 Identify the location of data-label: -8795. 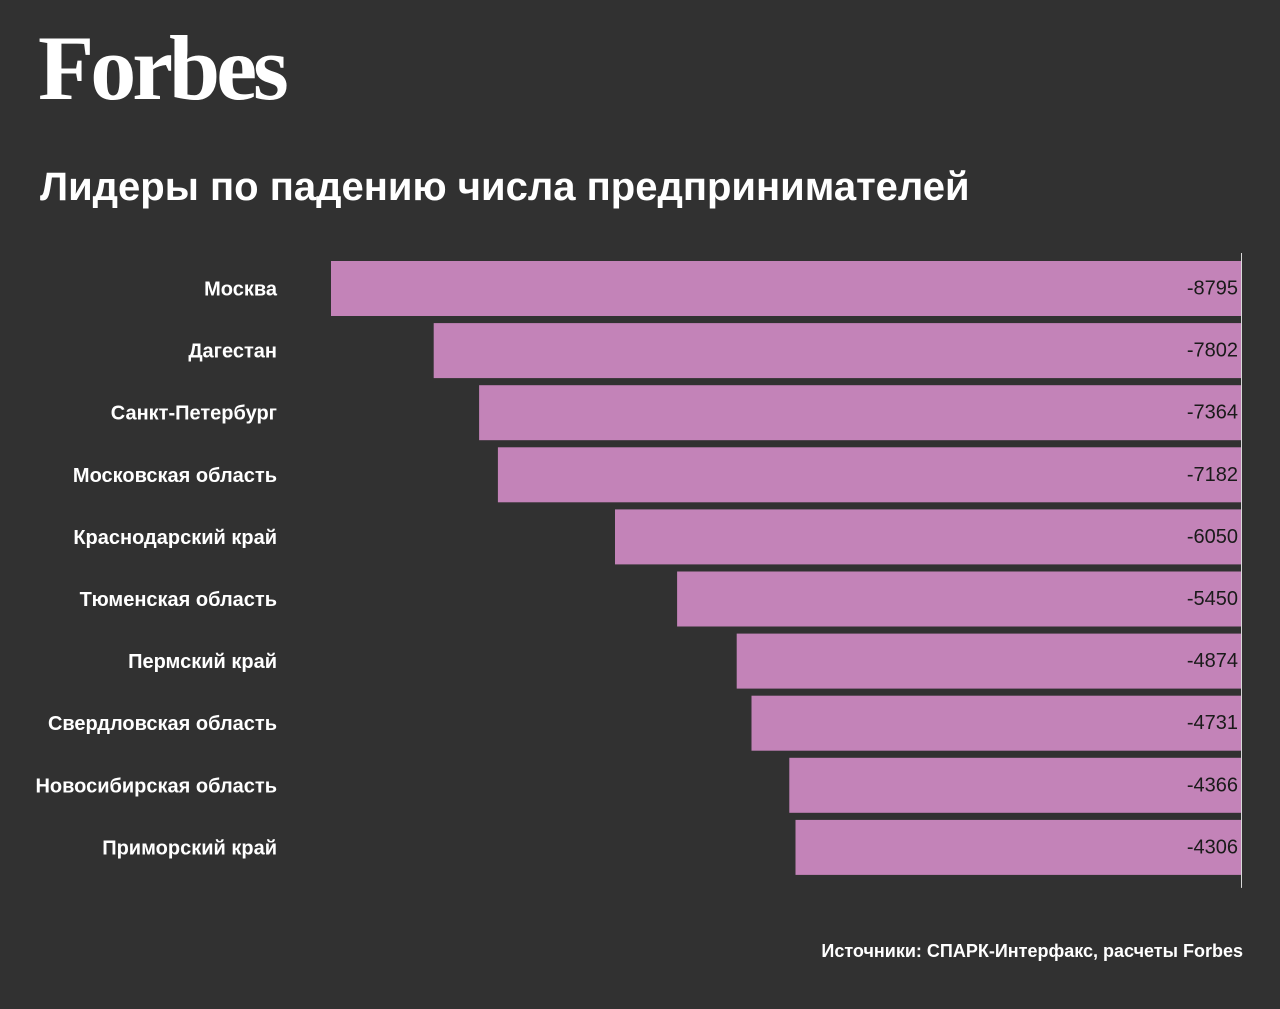
(1212, 289).